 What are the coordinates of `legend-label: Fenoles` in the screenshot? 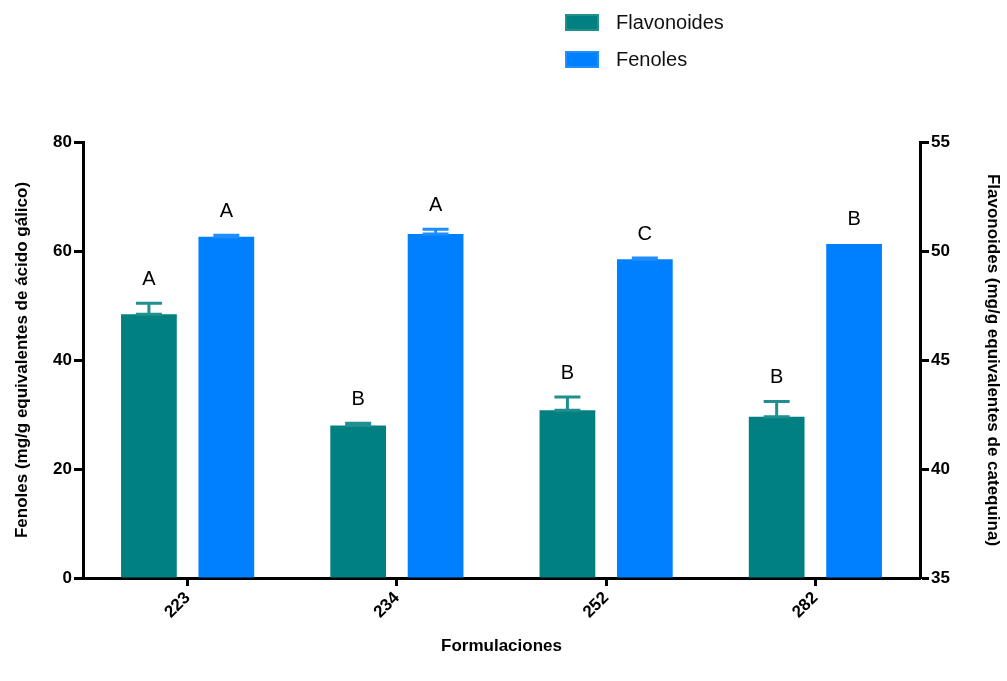 It's located at (652, 59).